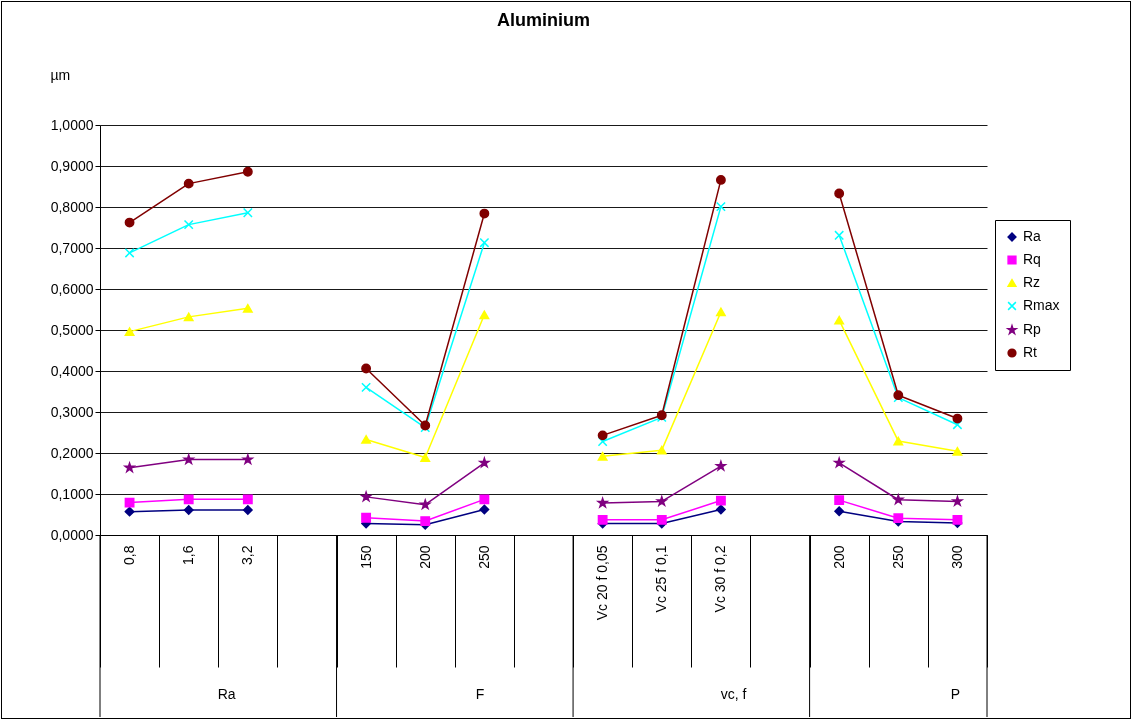 The image size is (1135, 724). What do you see at coordinates (72, 452) in the screenshot?
I see `y-tick-label: 0,2000` at bounding box center [72, 452].